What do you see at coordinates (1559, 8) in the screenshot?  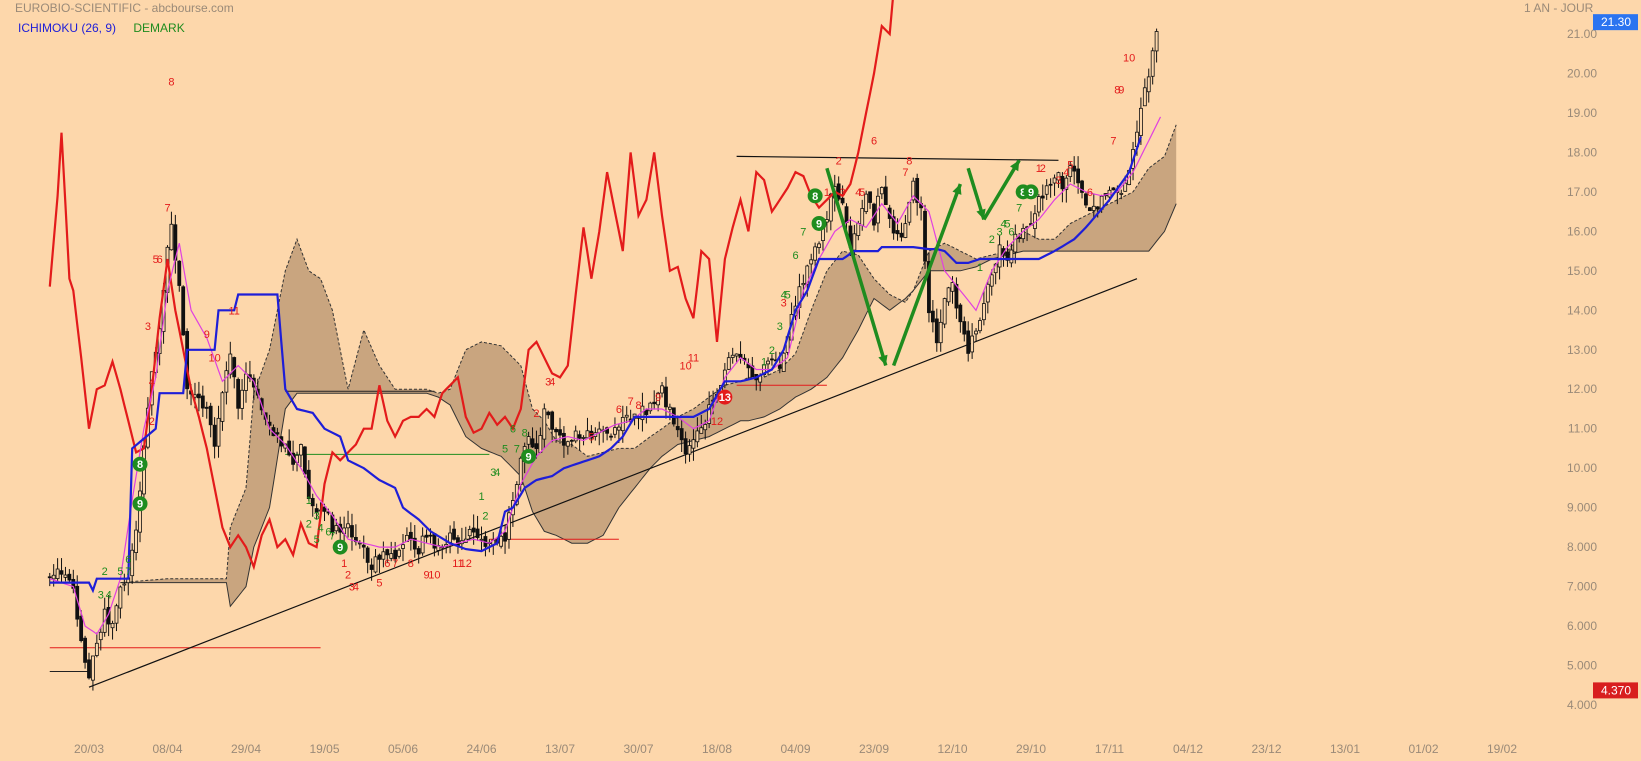 I see `chart-period: 1 AN - JOUR` at bounding box center [1559, 8].